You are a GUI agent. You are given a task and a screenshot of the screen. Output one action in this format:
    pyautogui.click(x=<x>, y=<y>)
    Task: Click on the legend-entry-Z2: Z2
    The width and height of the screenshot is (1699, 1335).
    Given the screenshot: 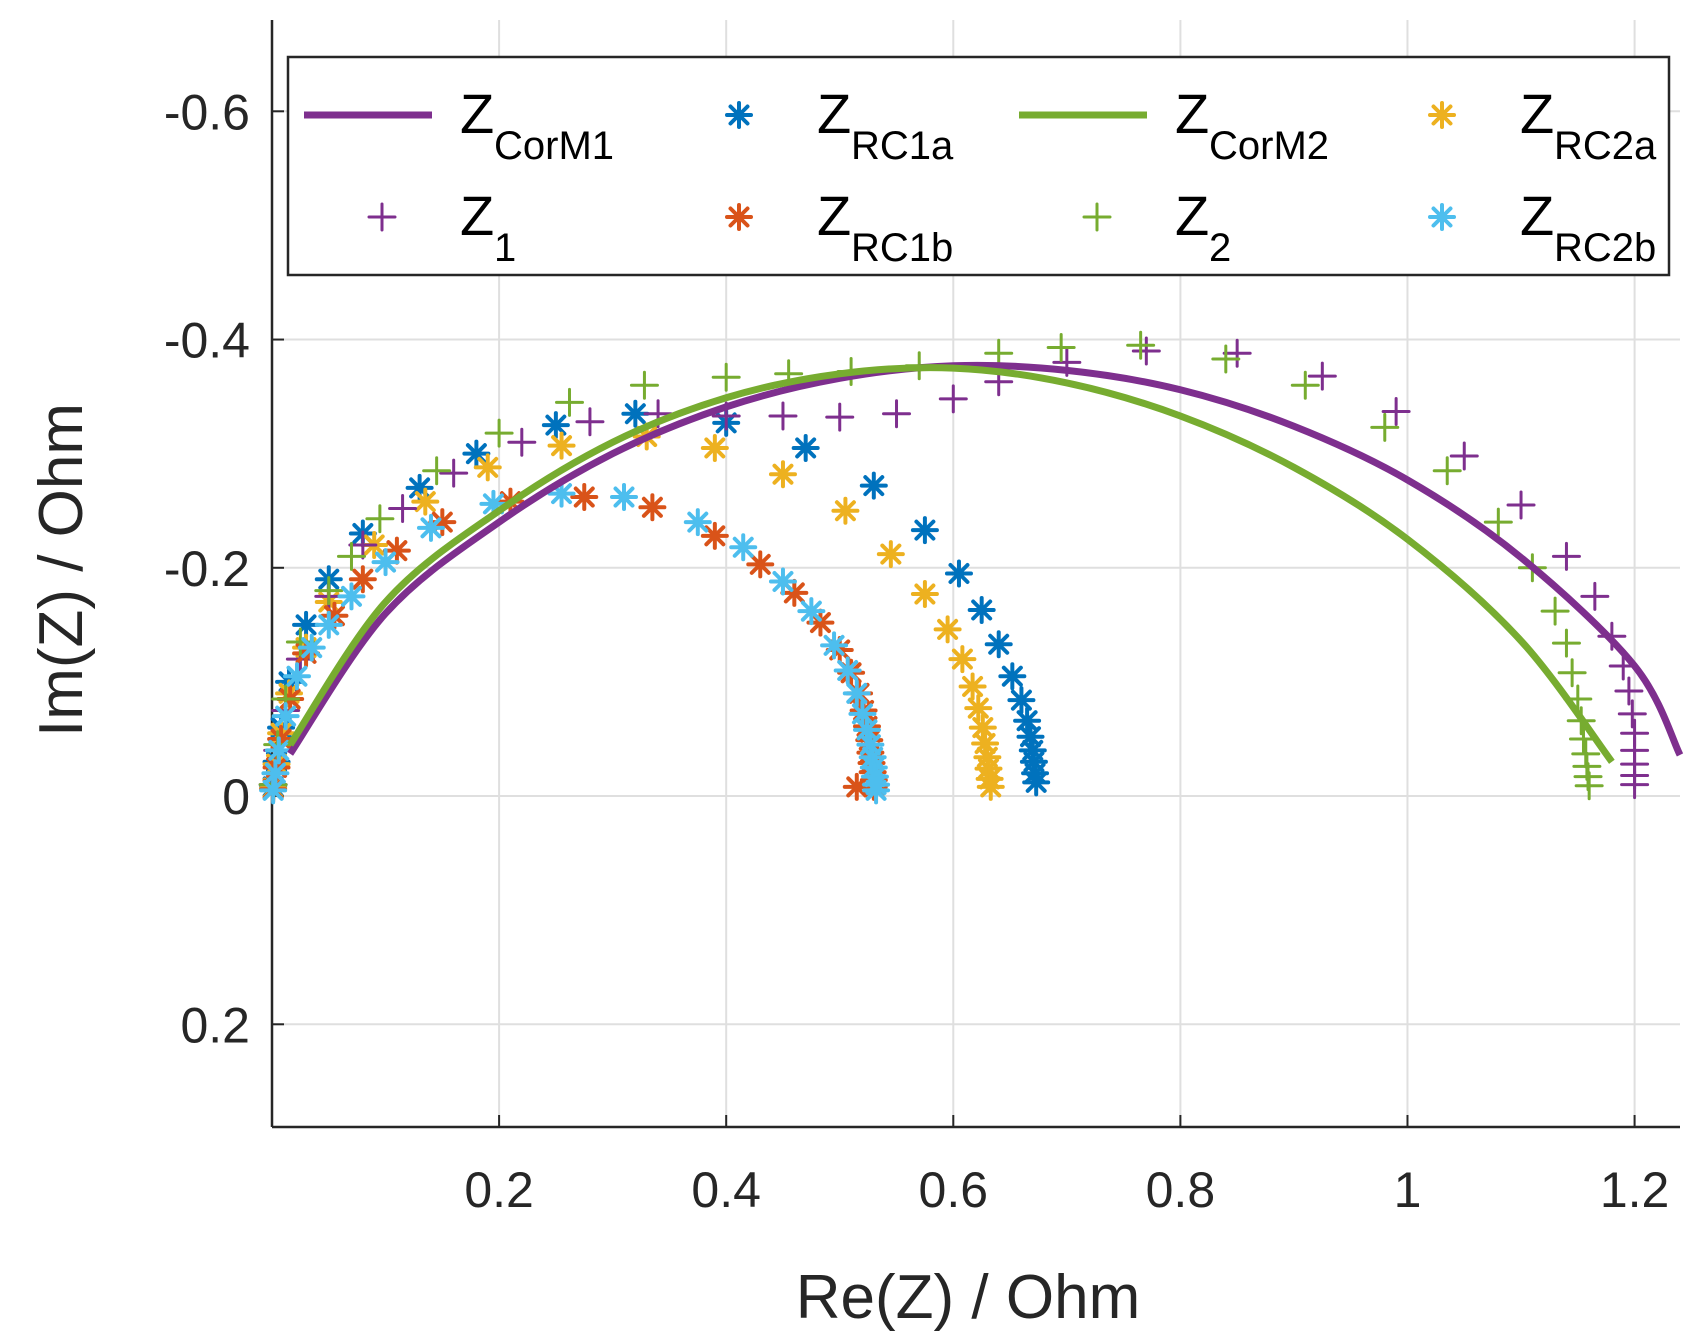 What is the action you would take?
    pyautogui.click(x=1156, y=227)
    